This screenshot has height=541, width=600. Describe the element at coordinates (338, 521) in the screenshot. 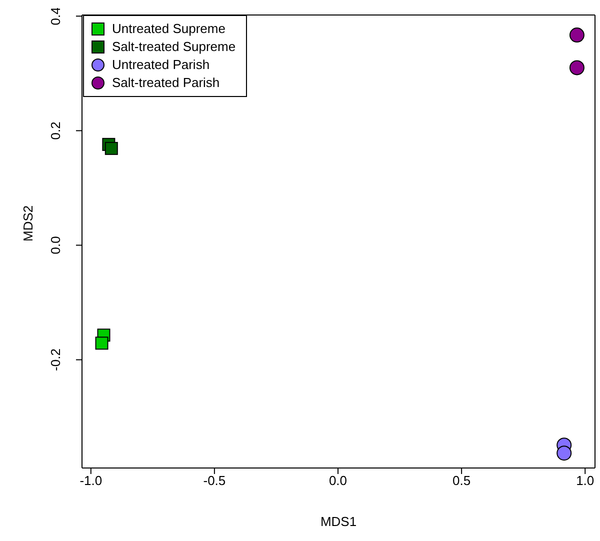

I see `x-axis-title: MDS1` at that location.